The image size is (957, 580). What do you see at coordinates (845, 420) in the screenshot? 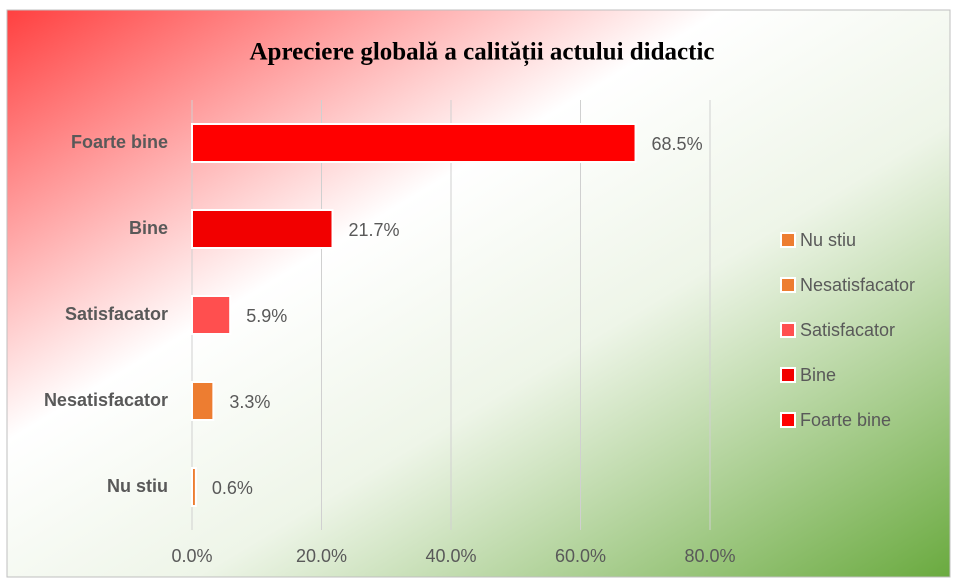
I see `legend-label: Foarte bine` at bounding box center [845, 420].